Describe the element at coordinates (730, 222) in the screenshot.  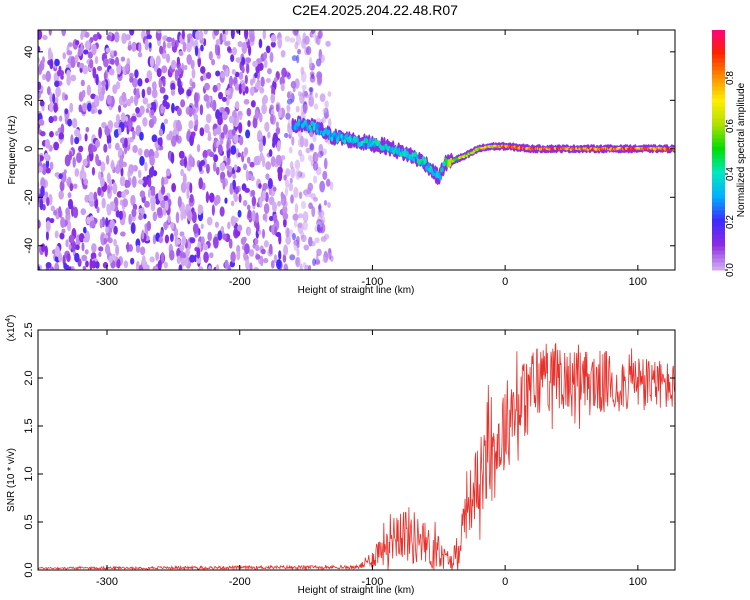
I see `colorbar-tick-label: 0.2` at that location.